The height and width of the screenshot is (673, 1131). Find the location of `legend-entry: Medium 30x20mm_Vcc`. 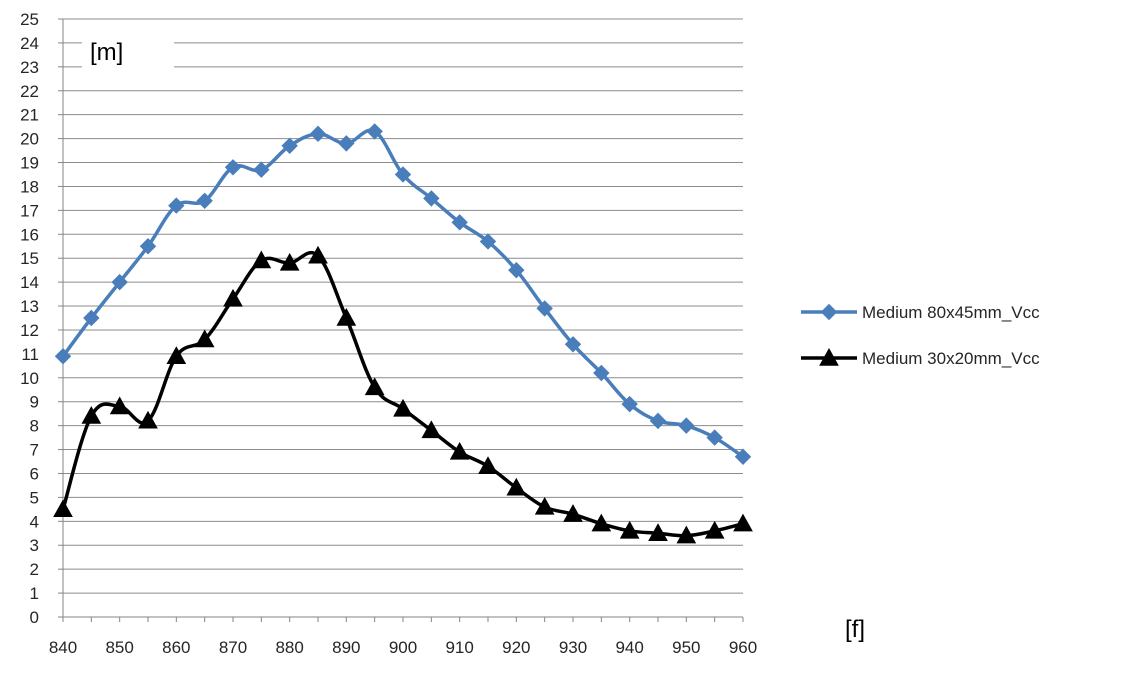

legend-entry: Medium 30x20mm_Vcc is located at coordinates (920, 357).